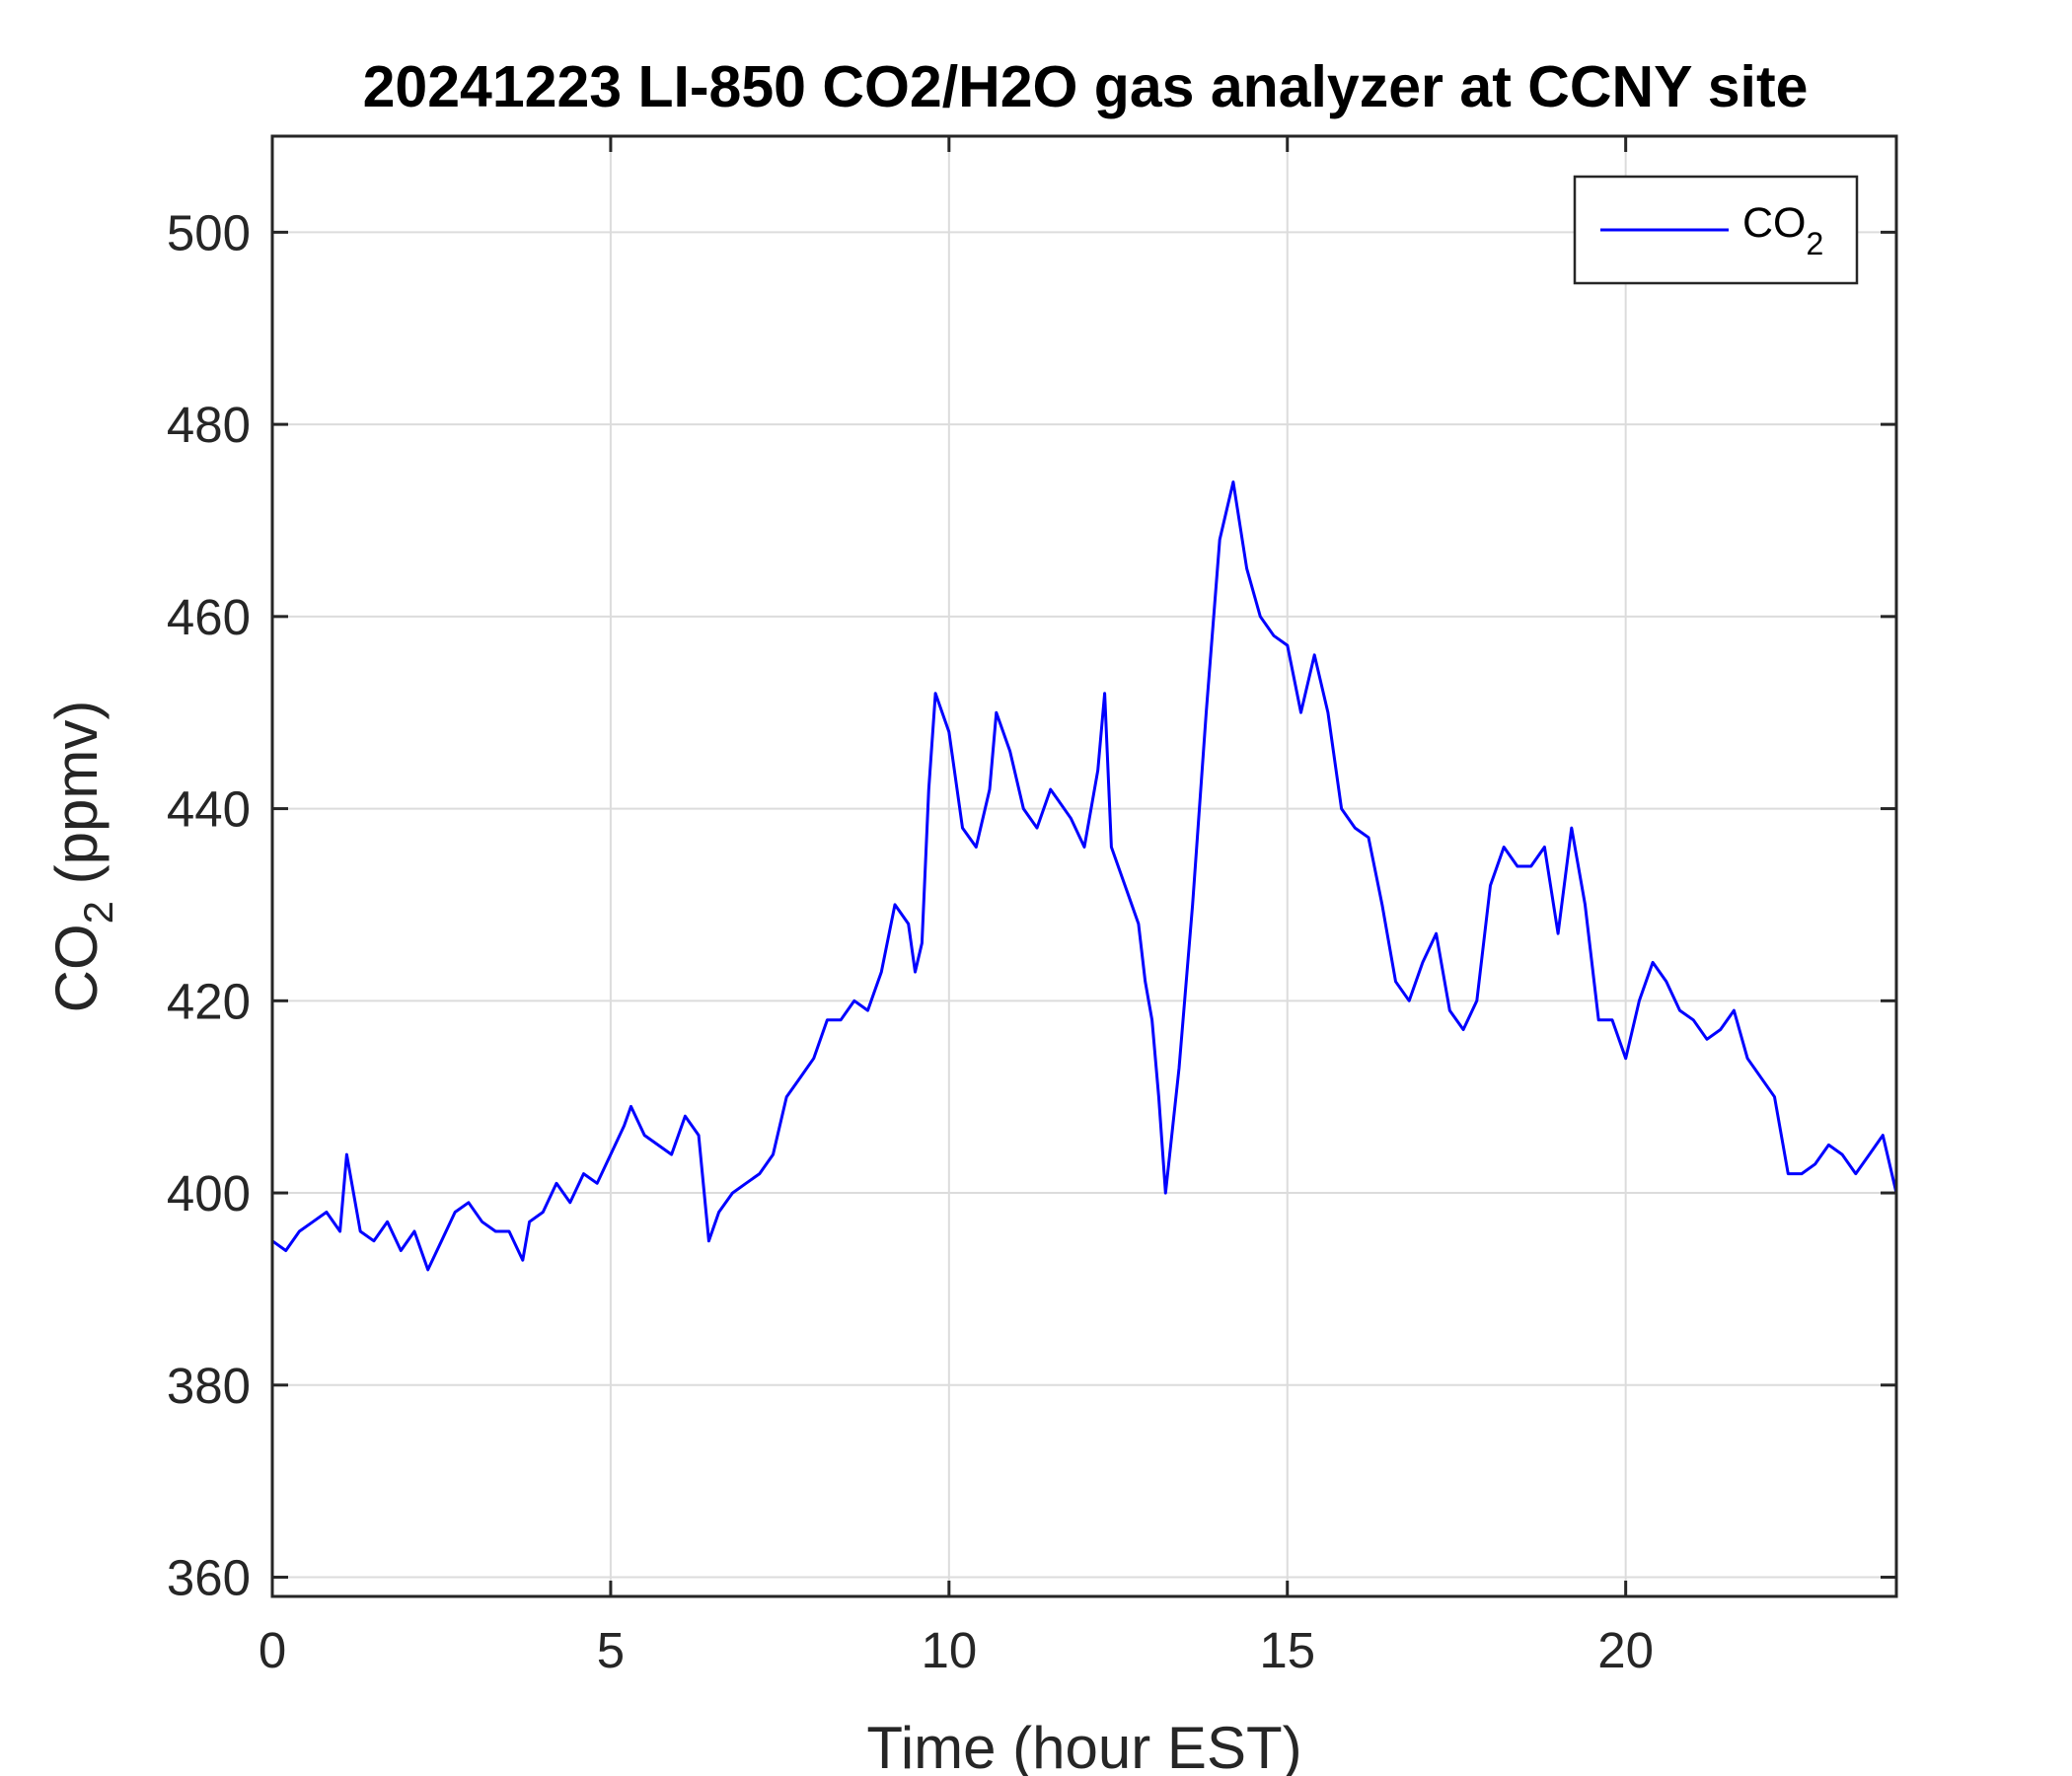 This screenshot has height=1776, width=2072. Describe the element at coordinates (77, 968) in the screenshot. I see `y-axis-label-main: CO` at that location.